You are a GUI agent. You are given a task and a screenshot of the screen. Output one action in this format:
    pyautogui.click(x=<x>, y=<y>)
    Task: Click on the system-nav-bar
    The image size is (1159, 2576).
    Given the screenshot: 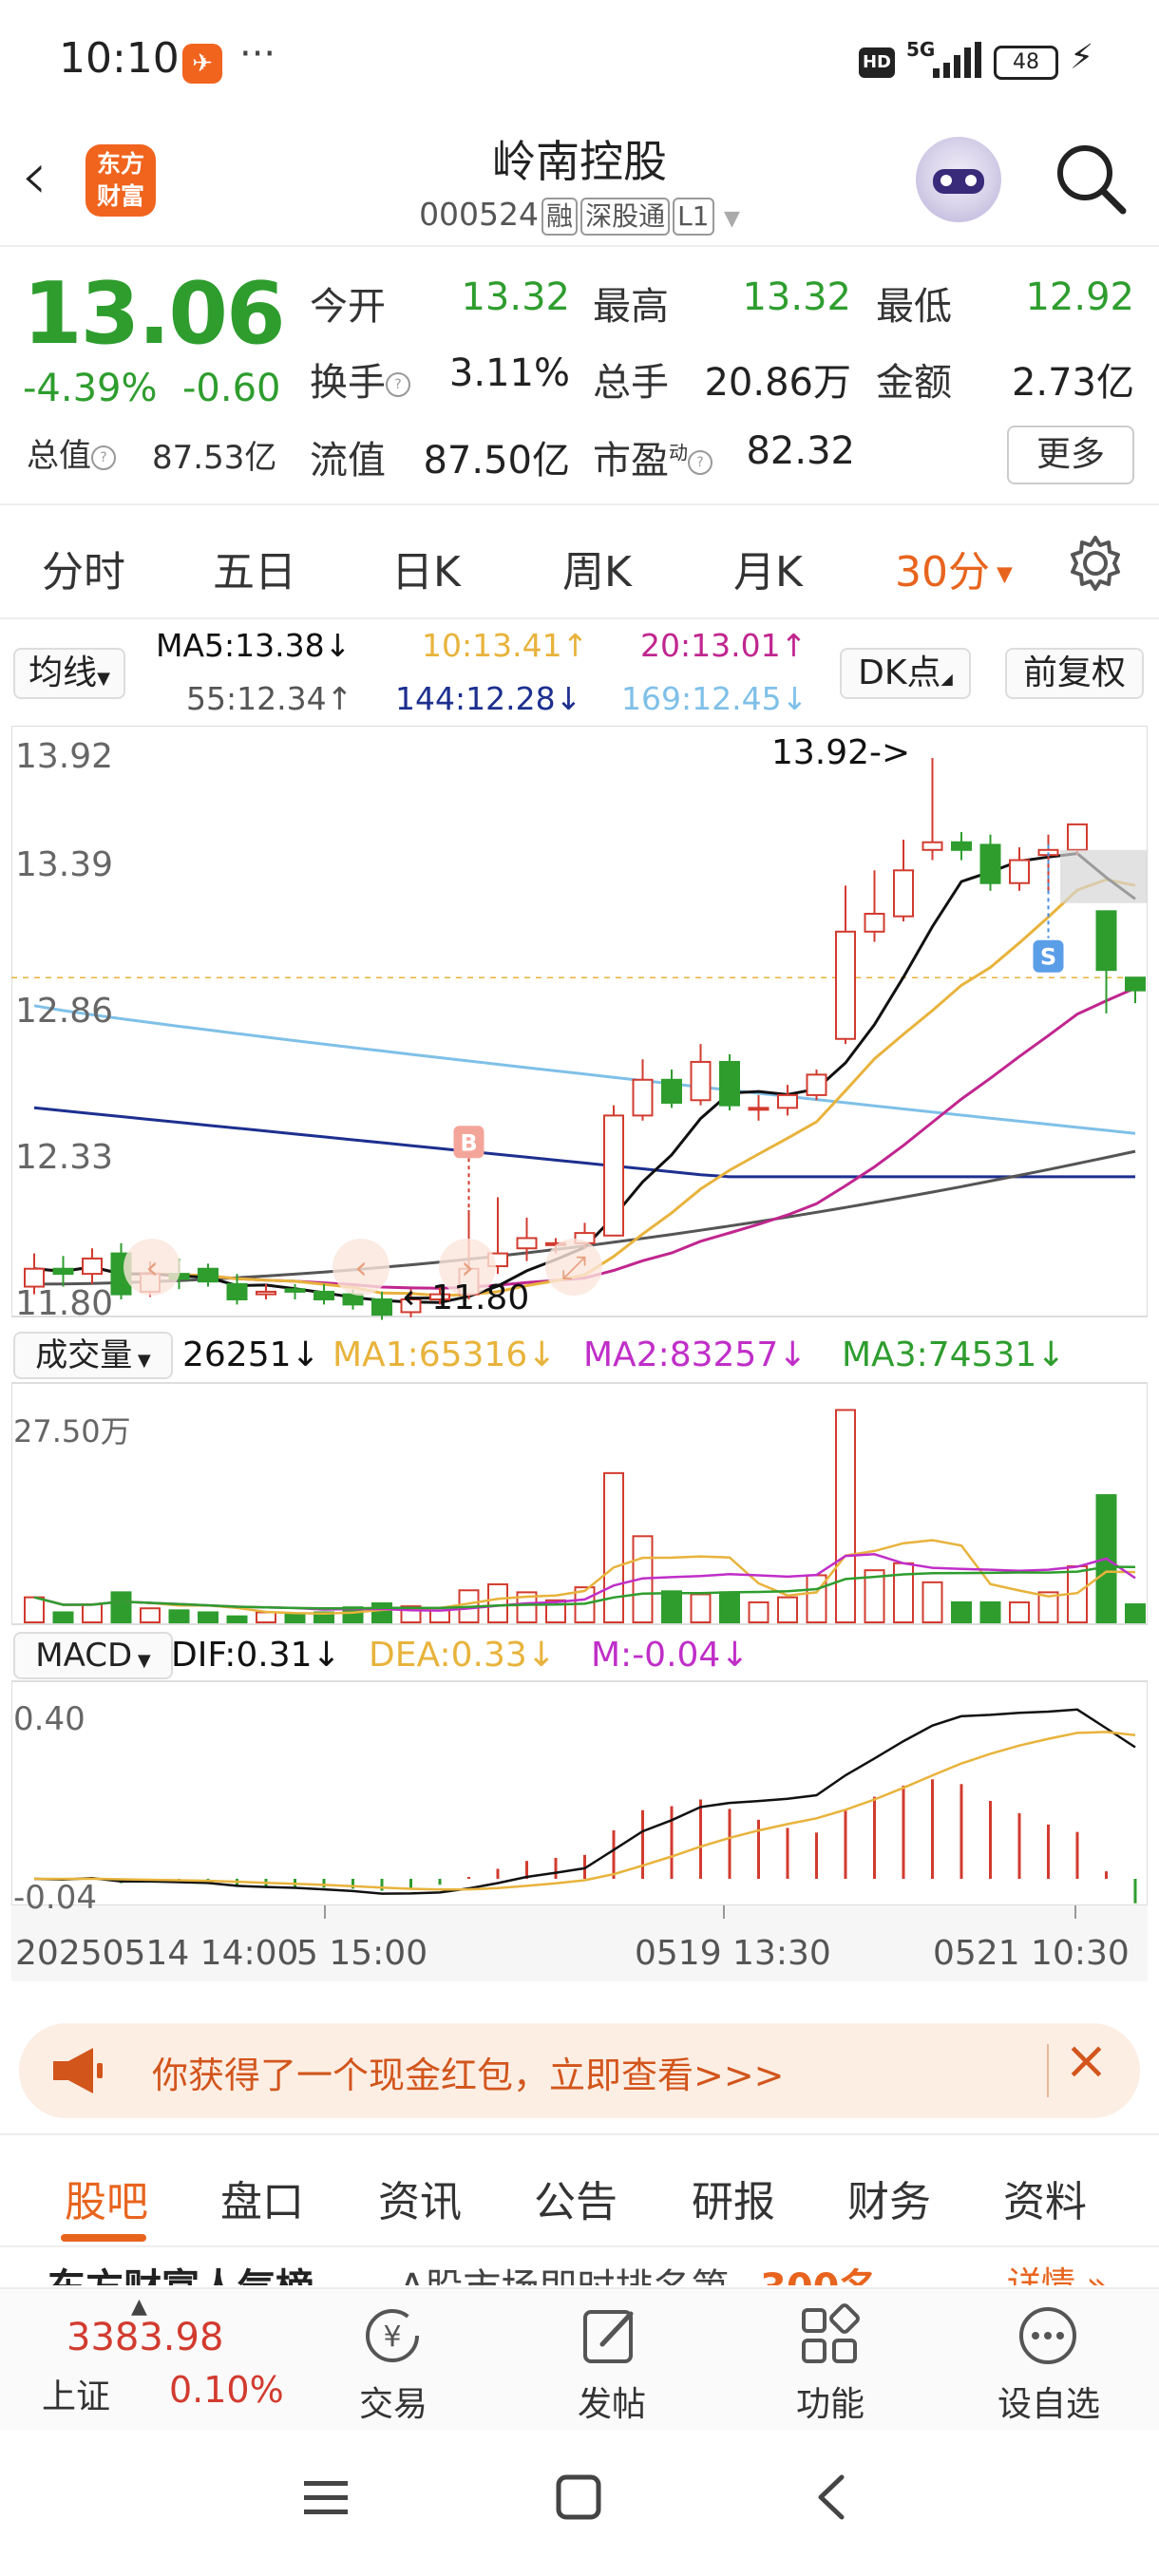 What is the action you would take?
    pyautogui.click(x=579, y=2503)
    